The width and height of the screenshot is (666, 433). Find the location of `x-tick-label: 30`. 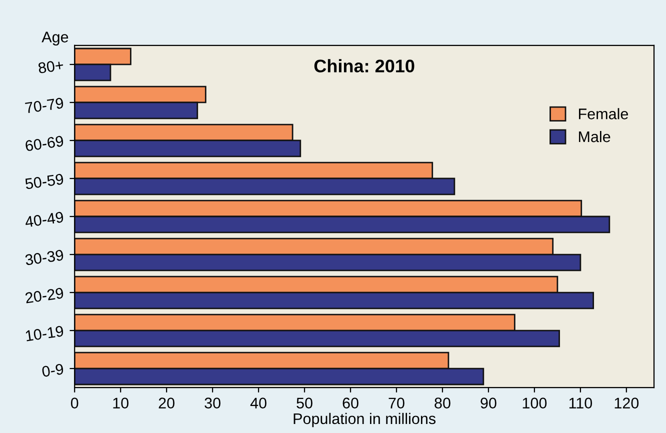

x-tick-label: 30 is located at coordinates (212, 403).